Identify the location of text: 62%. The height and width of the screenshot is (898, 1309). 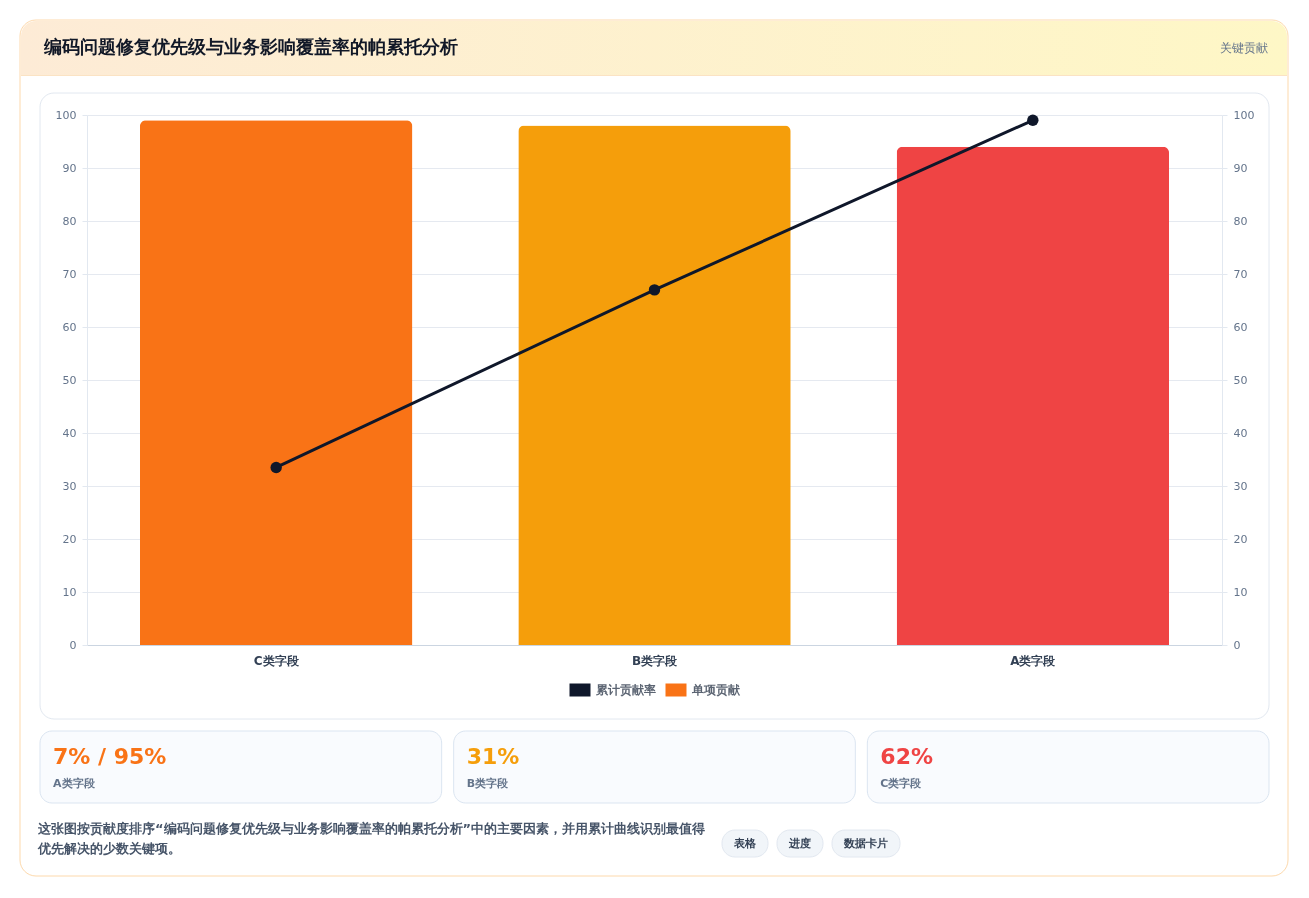
(907, 756).